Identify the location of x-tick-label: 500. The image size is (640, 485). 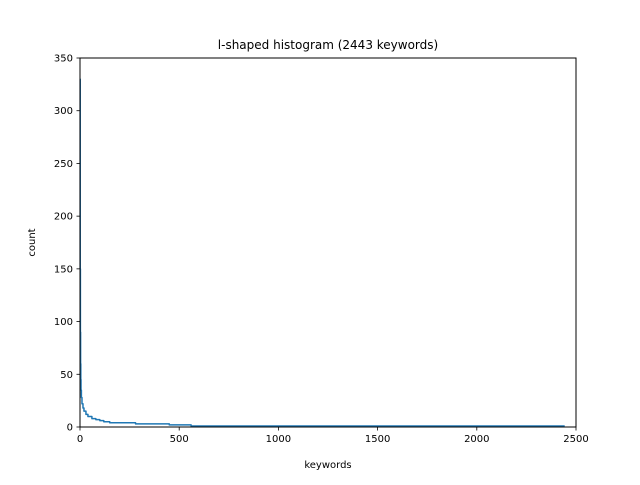
(179, 439).